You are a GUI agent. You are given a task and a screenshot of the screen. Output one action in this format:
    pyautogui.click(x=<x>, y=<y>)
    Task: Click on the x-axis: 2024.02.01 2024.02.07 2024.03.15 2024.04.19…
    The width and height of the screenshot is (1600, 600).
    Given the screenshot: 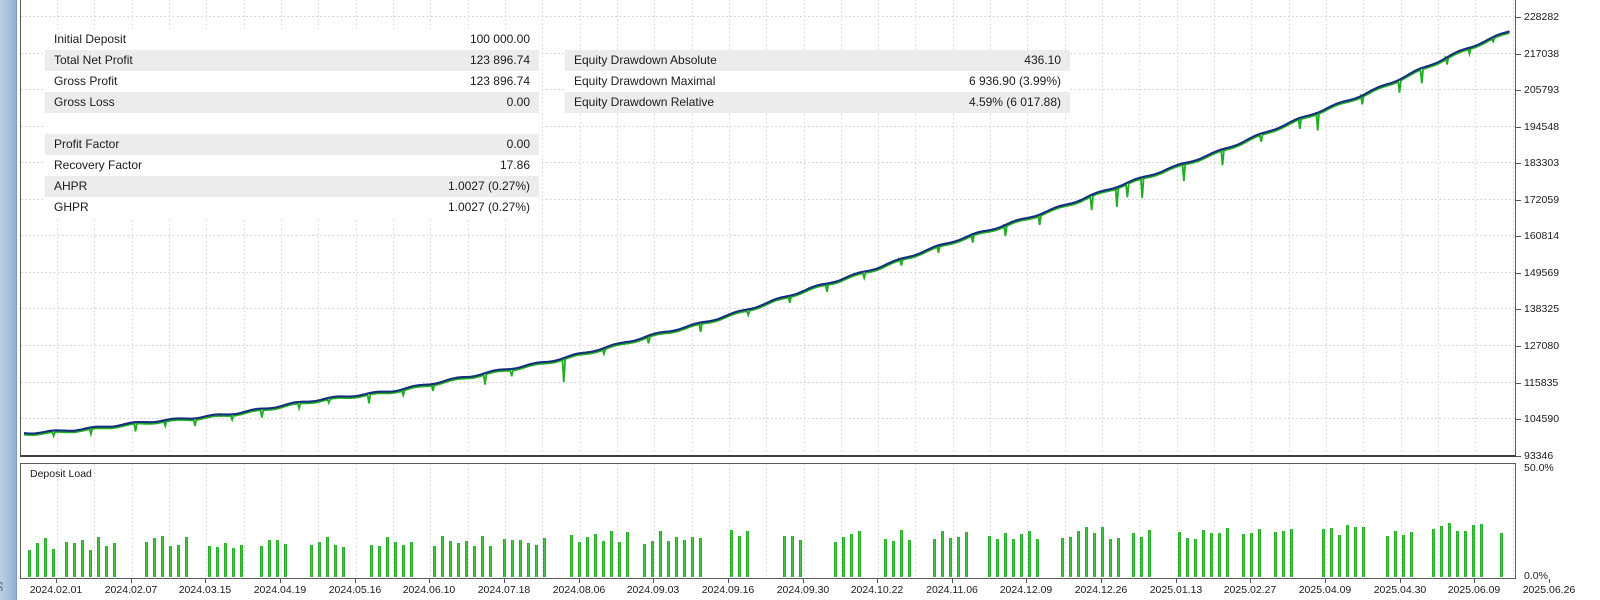 What is the action you would take?
    pyautogui.click(x=810, y=589)
    